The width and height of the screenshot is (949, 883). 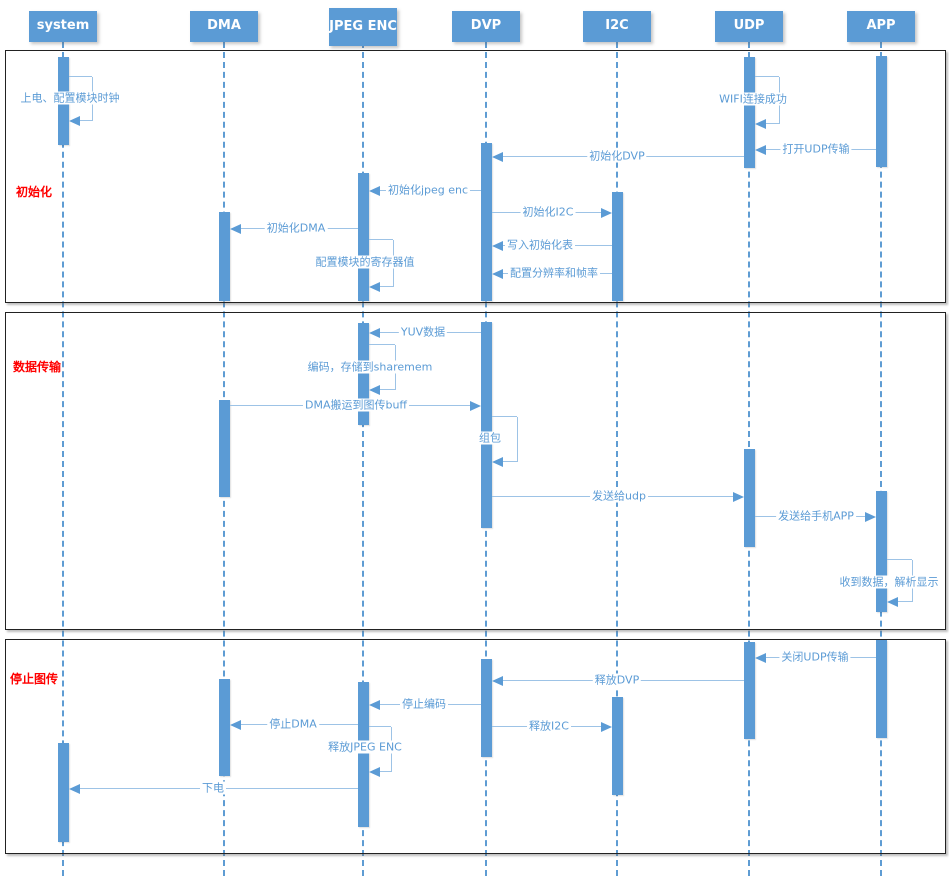 I want to click on phase-label-init: 初始化, so click(x=34, y=192).